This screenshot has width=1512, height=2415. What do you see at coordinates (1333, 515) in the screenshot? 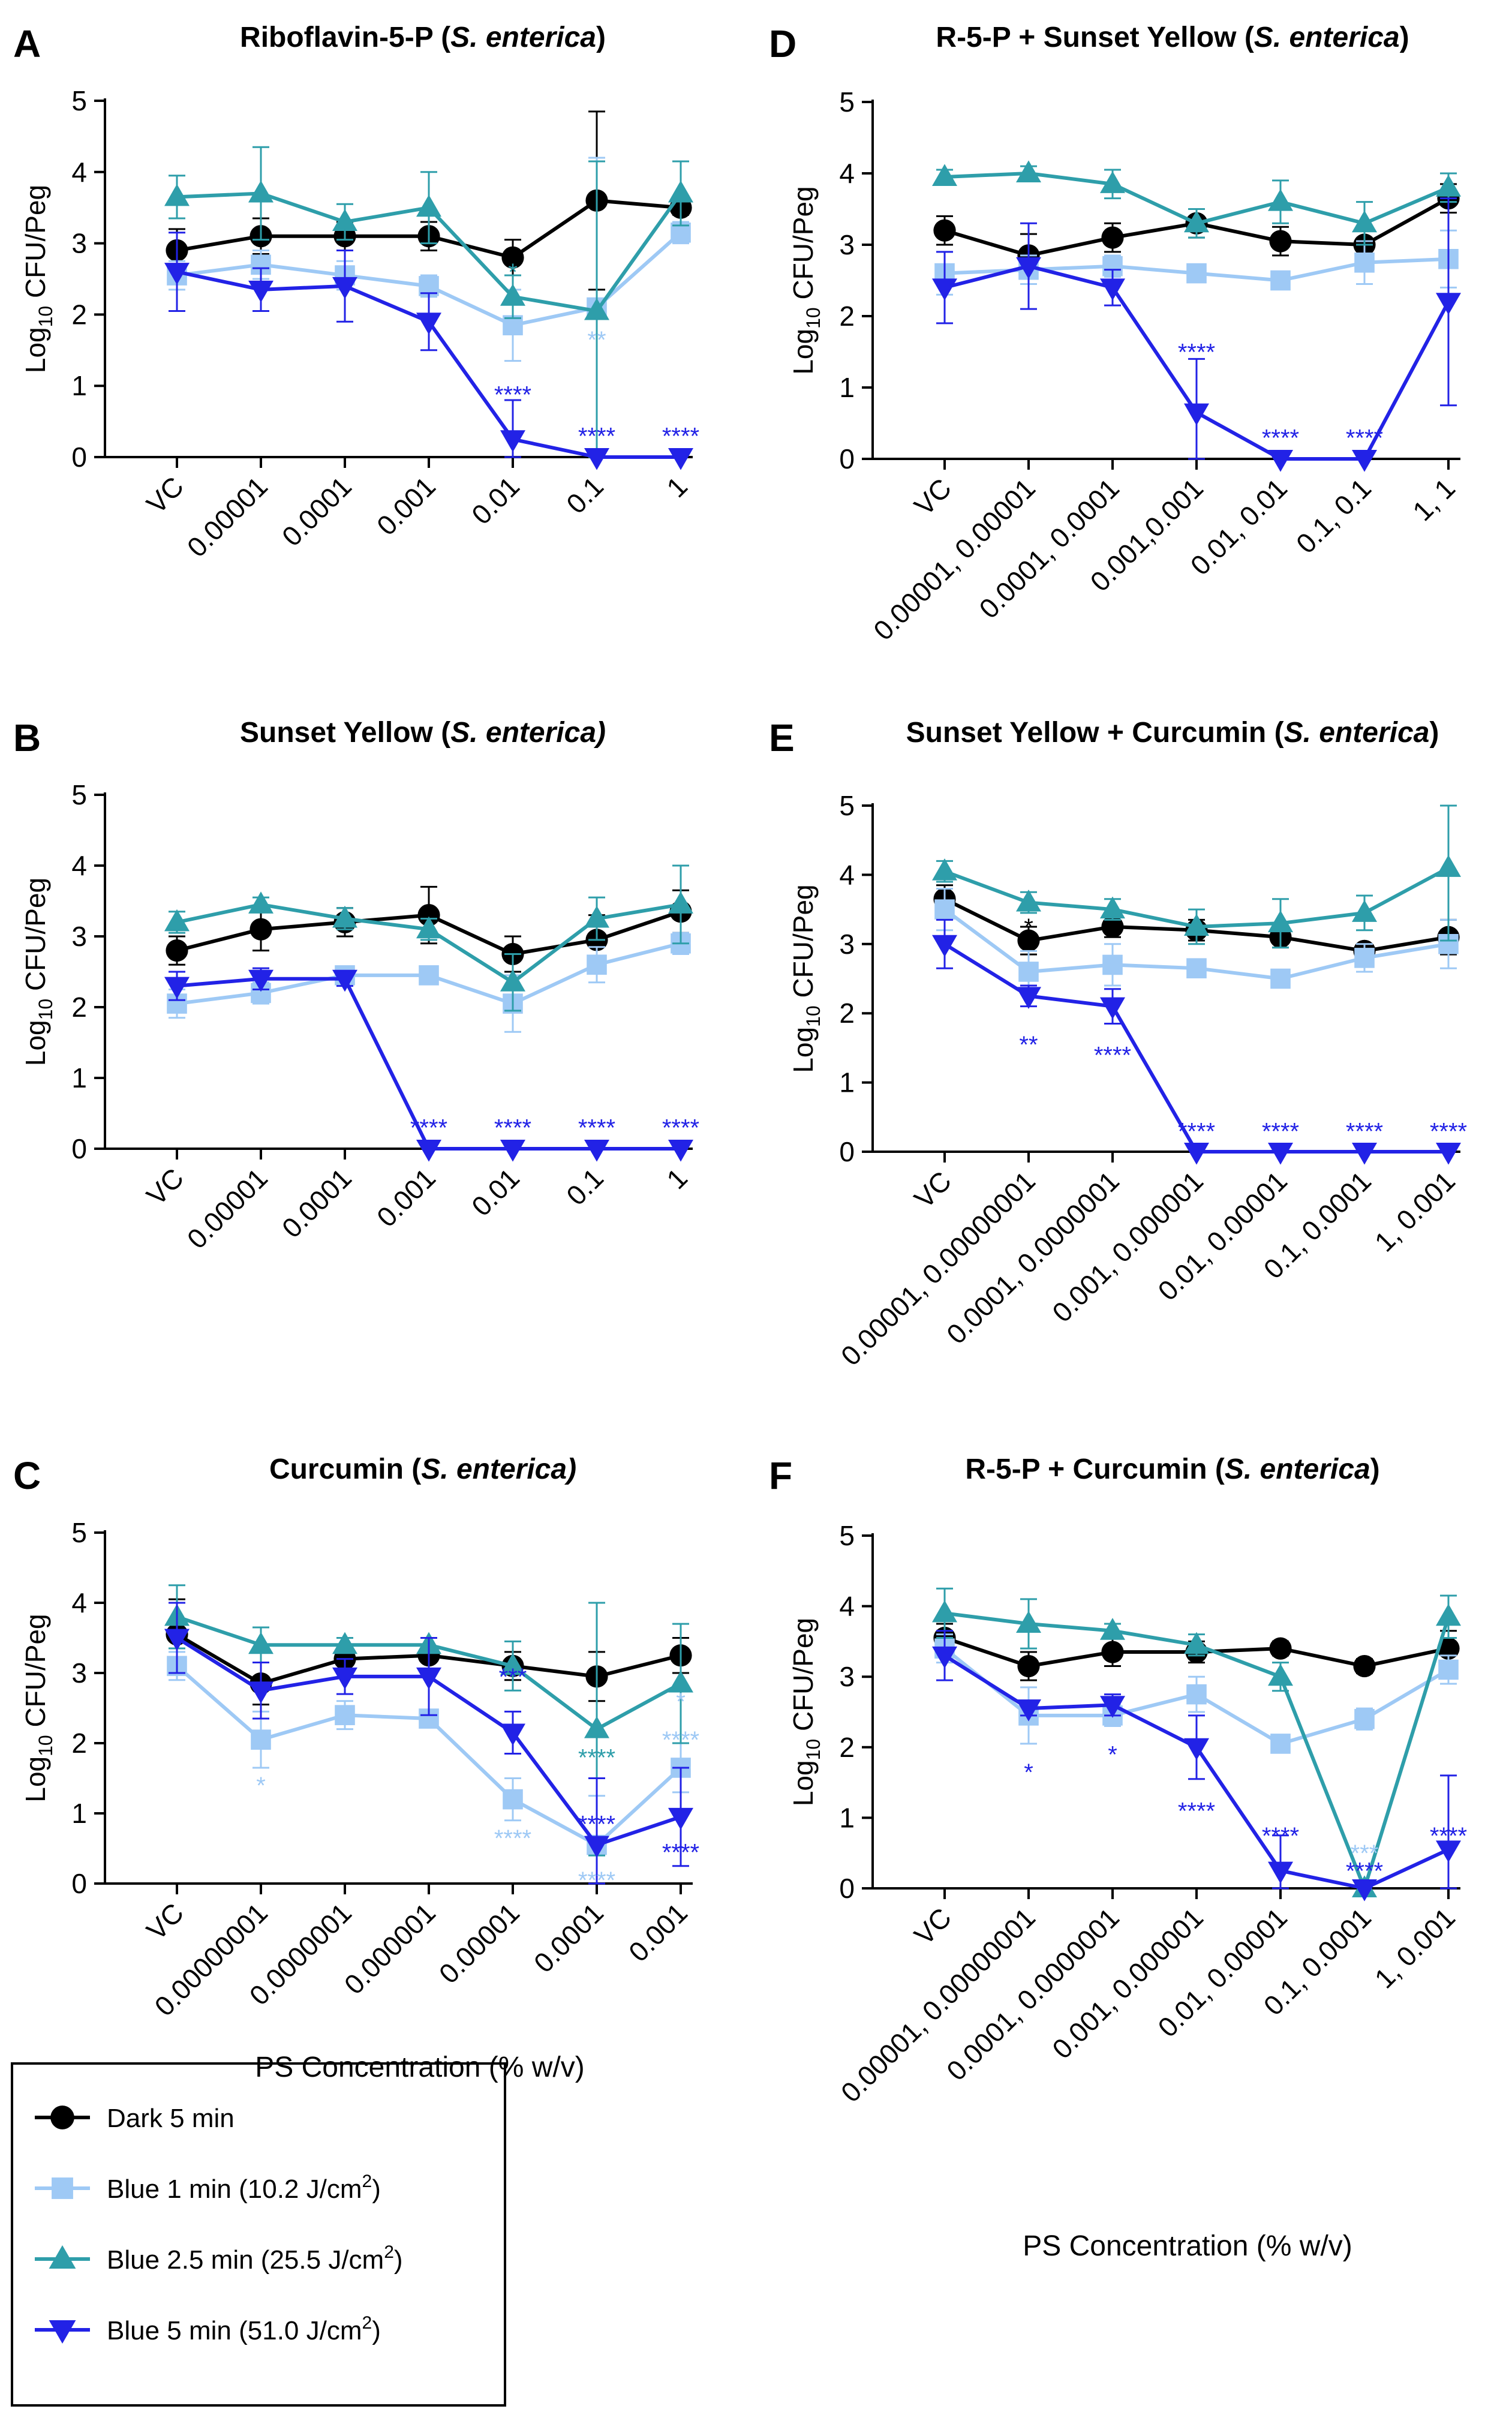
I see `x-tick-label: 0.1, 0.1` at bounding box center [1333, 515].